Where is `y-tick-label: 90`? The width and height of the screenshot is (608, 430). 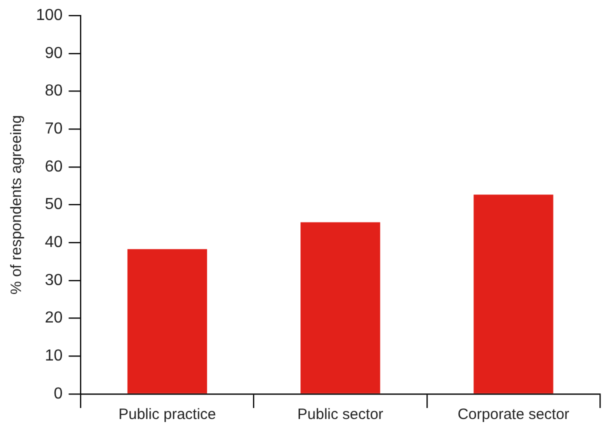
y-tick-label: 90 is located at coordinates (53, 53).